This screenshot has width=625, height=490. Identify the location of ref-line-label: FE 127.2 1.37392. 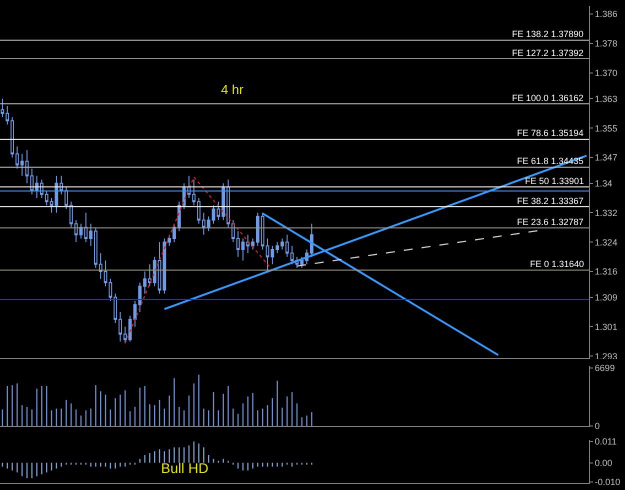
(548, 53).